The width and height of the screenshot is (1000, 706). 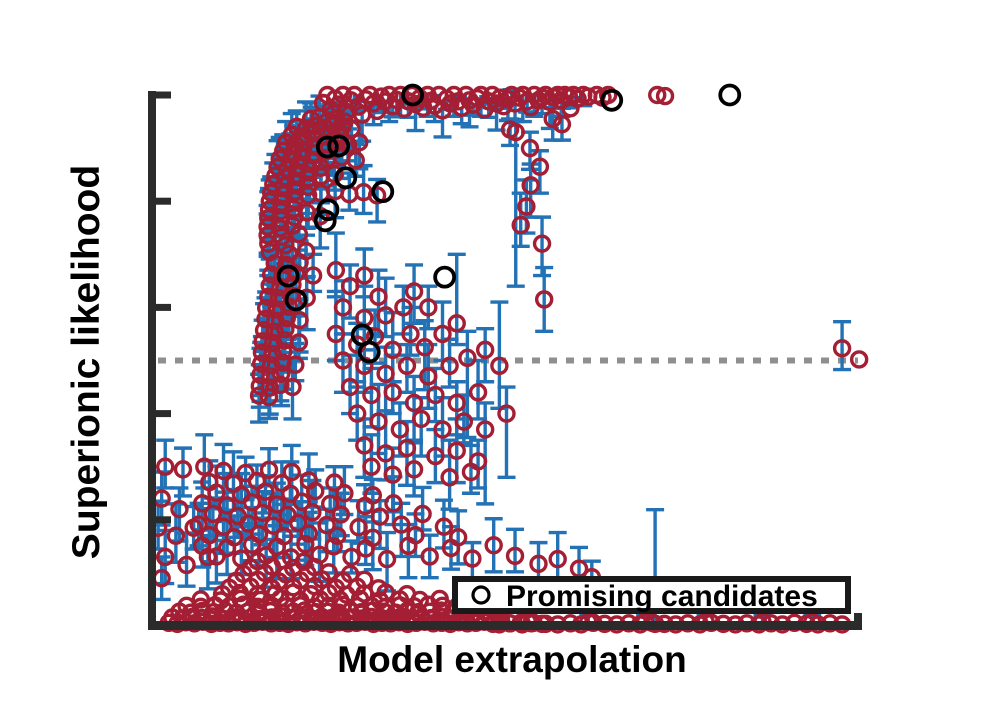 What do you see at coordinates (662, 596) in the screenshot?
I see `legend-label: Promising candidates` at bounding box center [662, 596].